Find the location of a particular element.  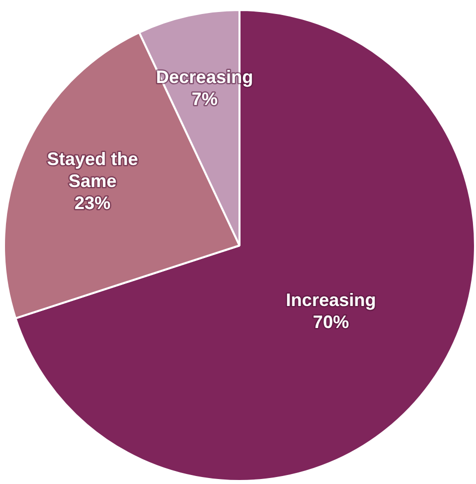

slice-label: Stayed the Same is located at coordinates (92, 169).